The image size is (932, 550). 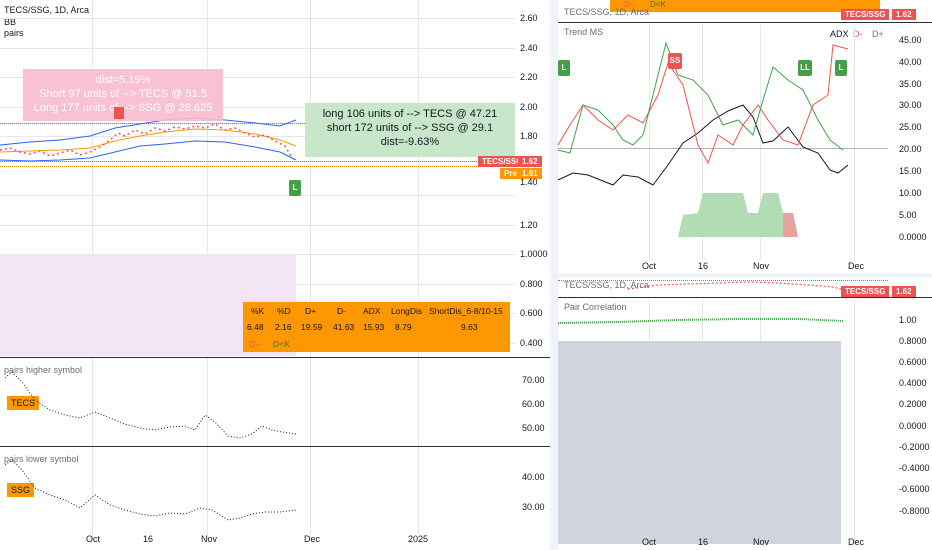 What do you see at coordinates (910, 84) in the screenshot?
I see `y-axis-label: 35.00` at bounding box center [910, 84].